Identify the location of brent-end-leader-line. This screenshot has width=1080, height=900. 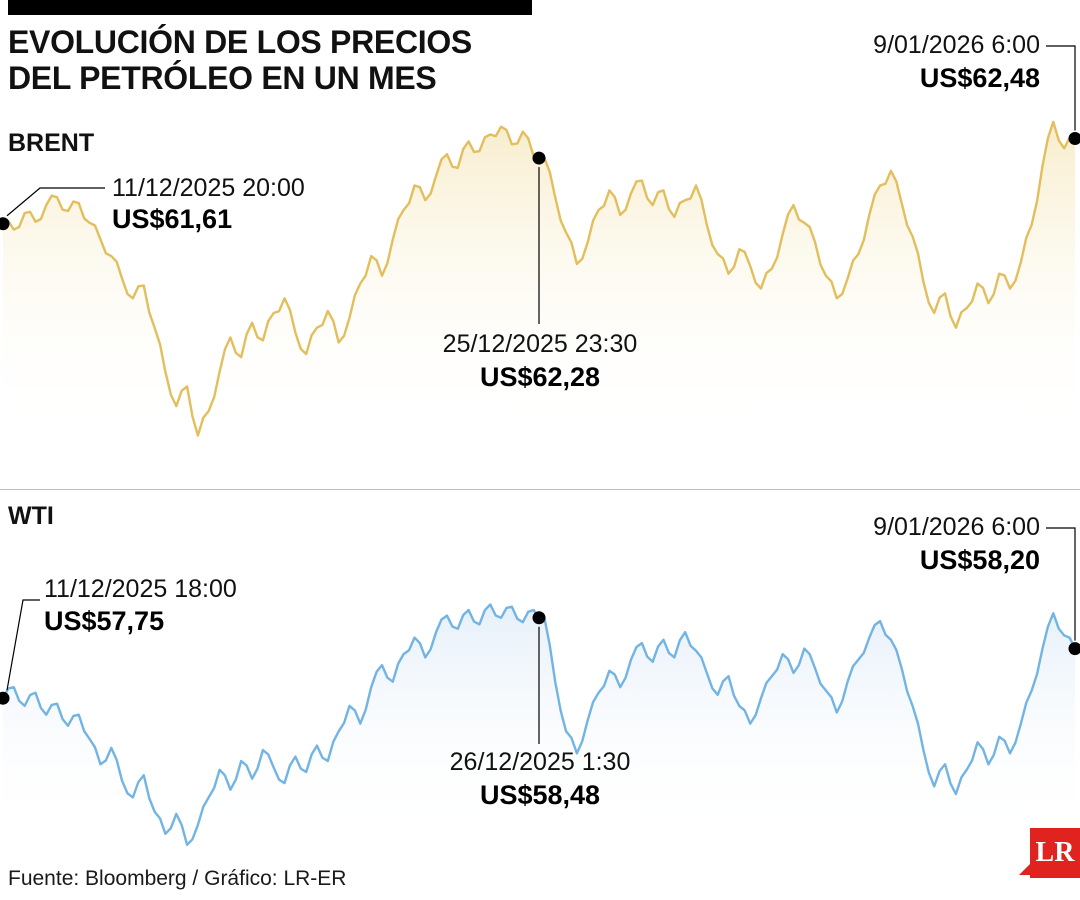
(1061, 88).